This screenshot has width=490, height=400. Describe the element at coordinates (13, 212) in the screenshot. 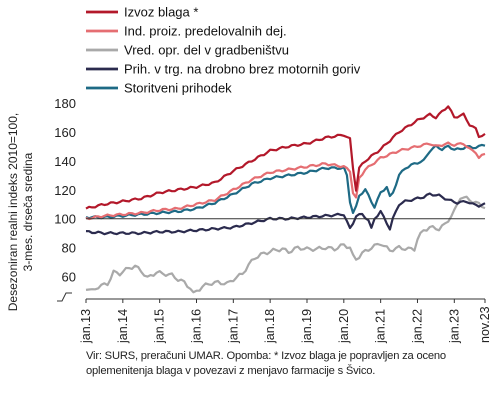

I see `y-axis-title-line-1: Desezoniran realni indeks 2010=100,` at that location.